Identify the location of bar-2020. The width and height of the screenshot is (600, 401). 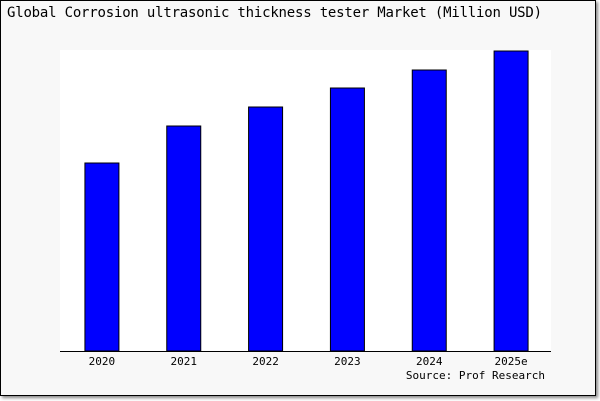
(102, 257).